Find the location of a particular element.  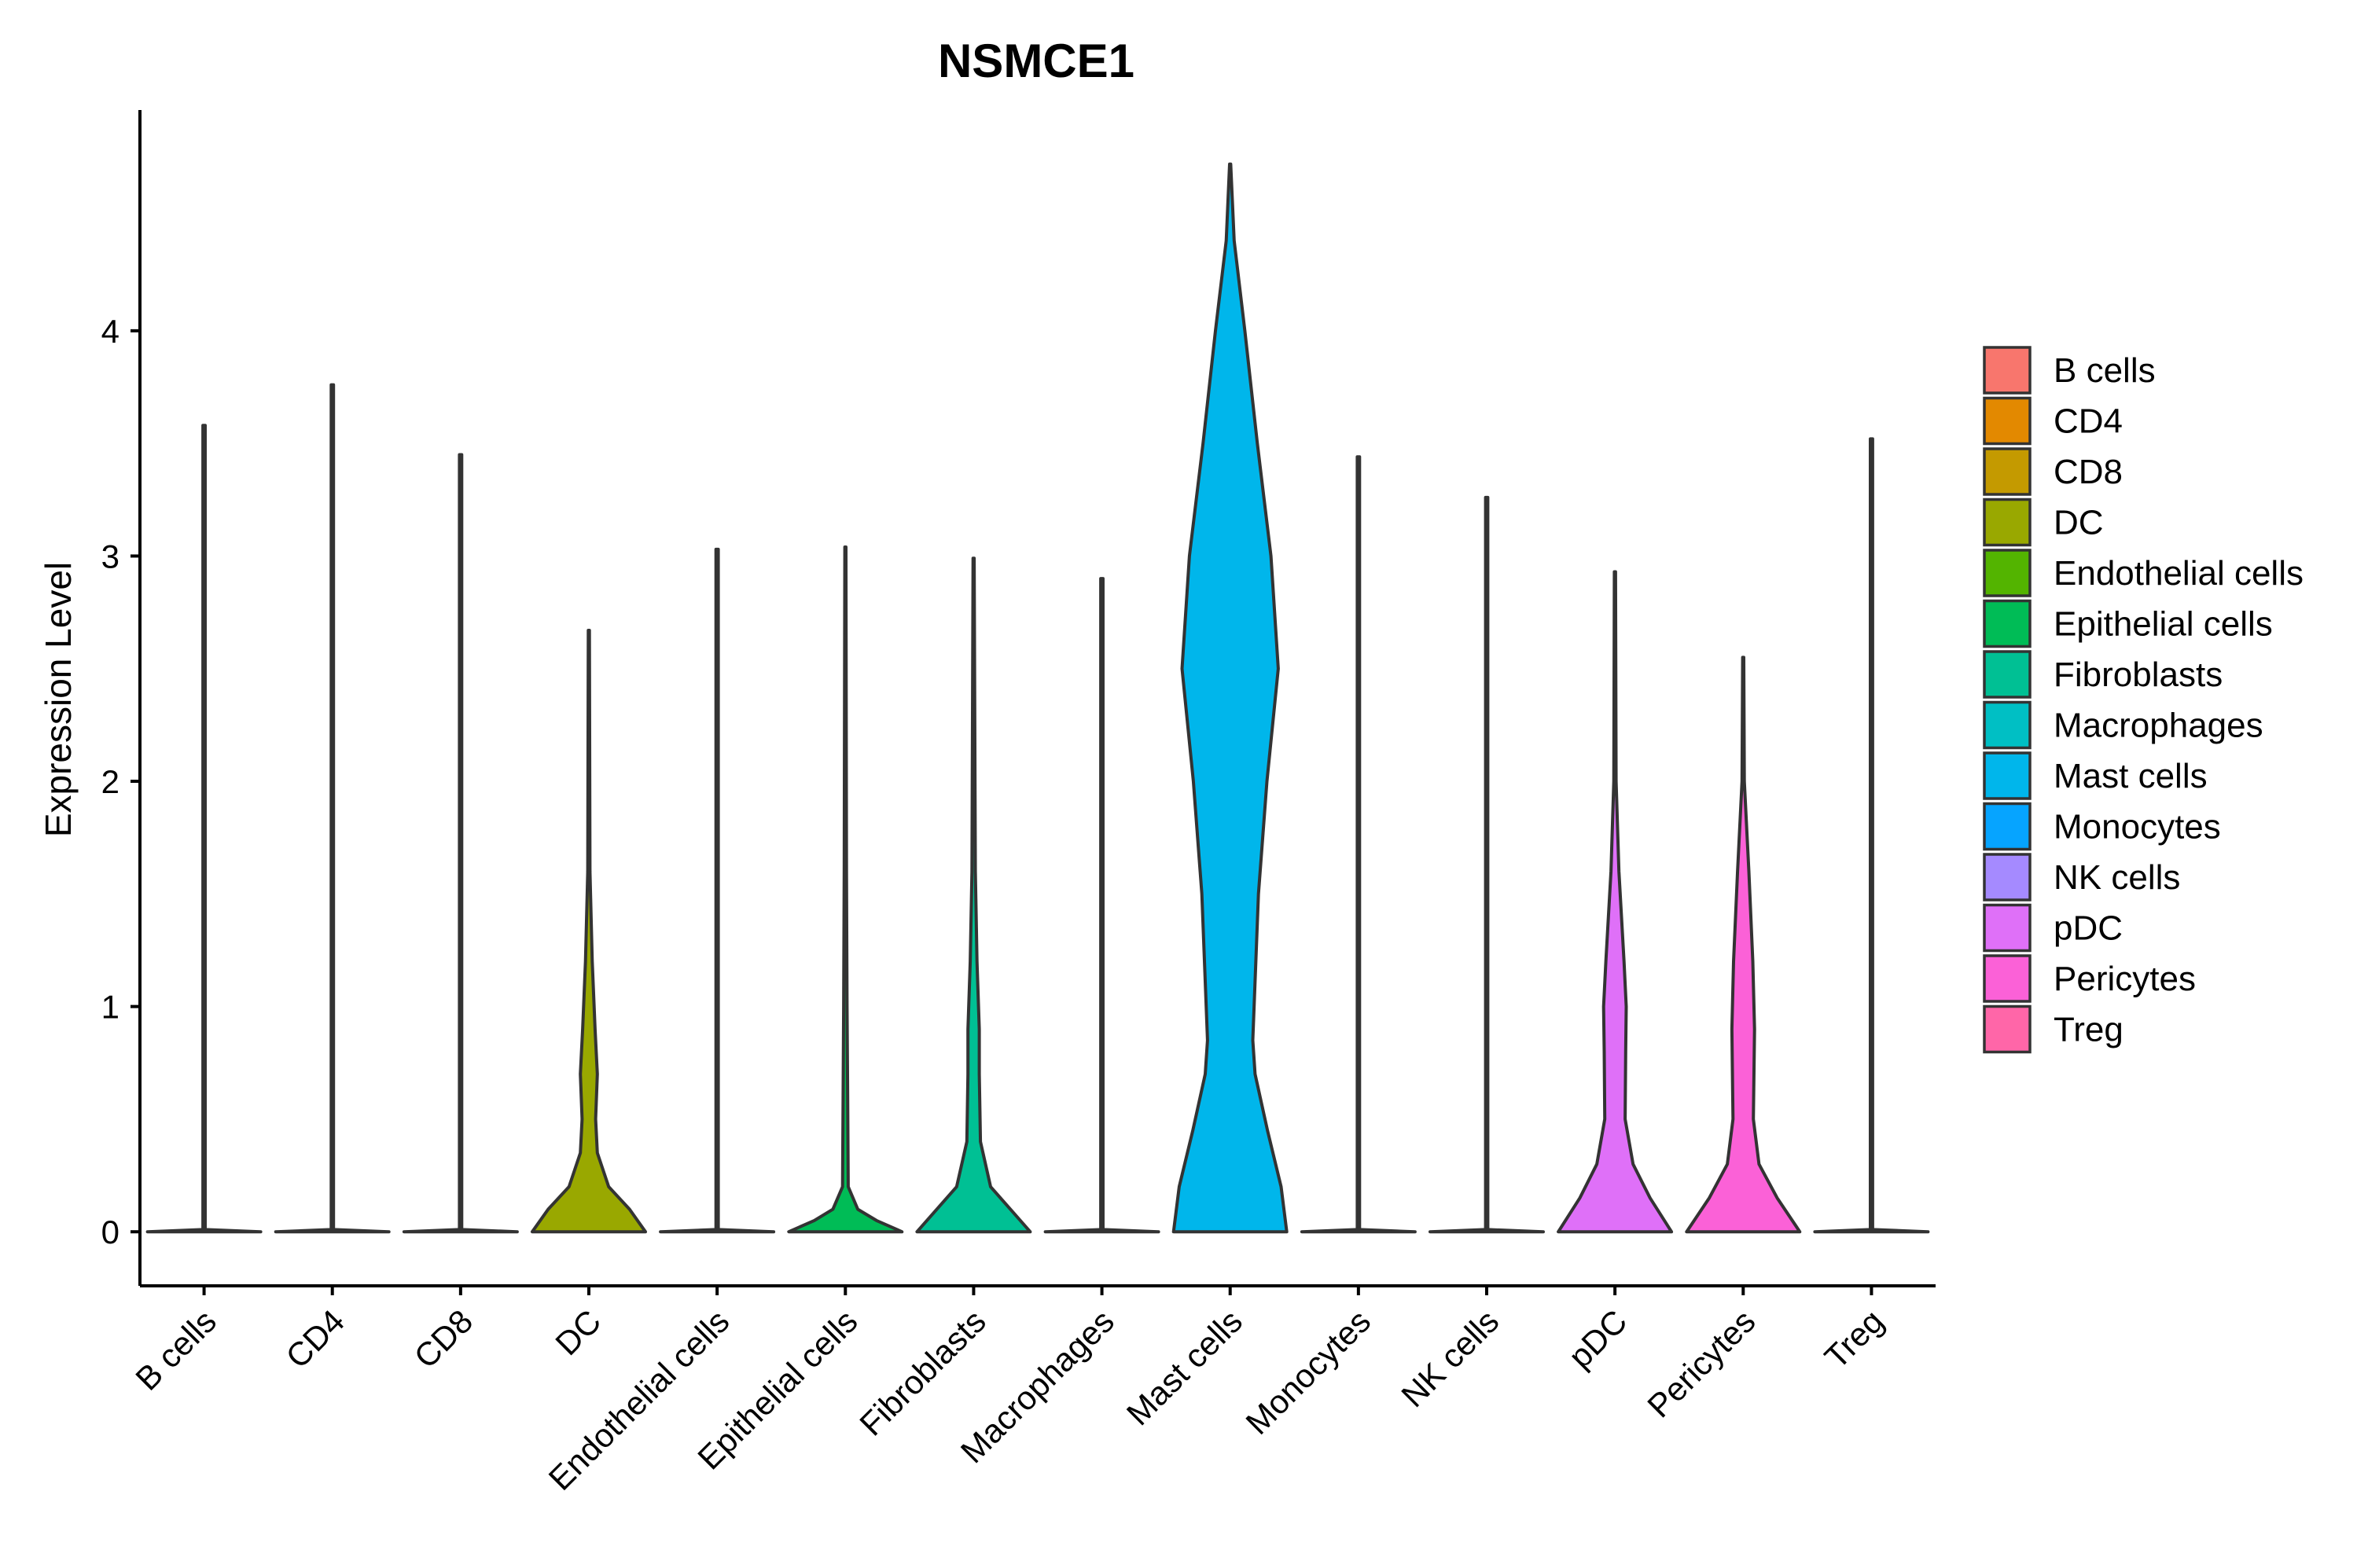

legend-key-cd4 is located at coordinates (2007, 421).